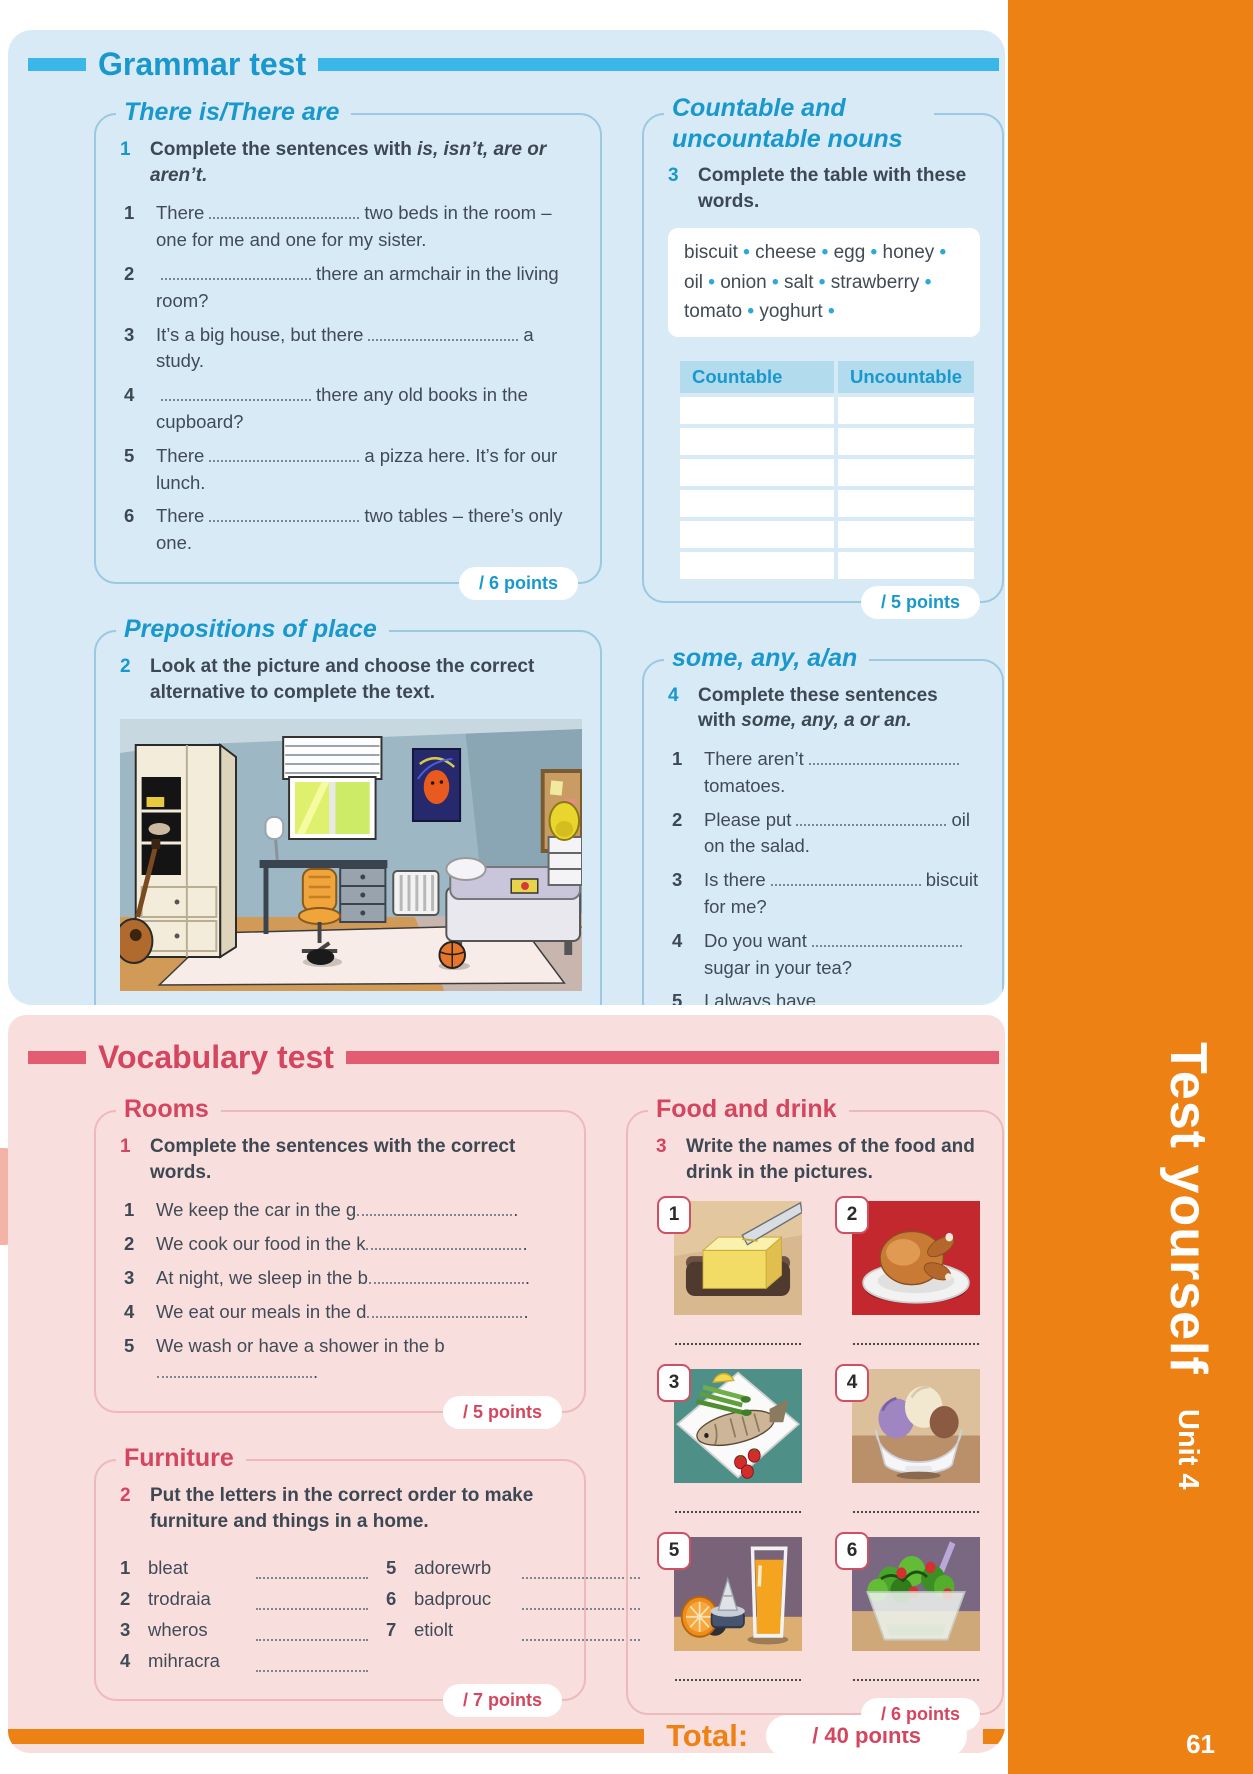 The image size is (1253, 1774). What do you see at coordinates (745, 785) in the screenshot?
I see `item-post: tomatoes.` at bounding box center [745, 785].